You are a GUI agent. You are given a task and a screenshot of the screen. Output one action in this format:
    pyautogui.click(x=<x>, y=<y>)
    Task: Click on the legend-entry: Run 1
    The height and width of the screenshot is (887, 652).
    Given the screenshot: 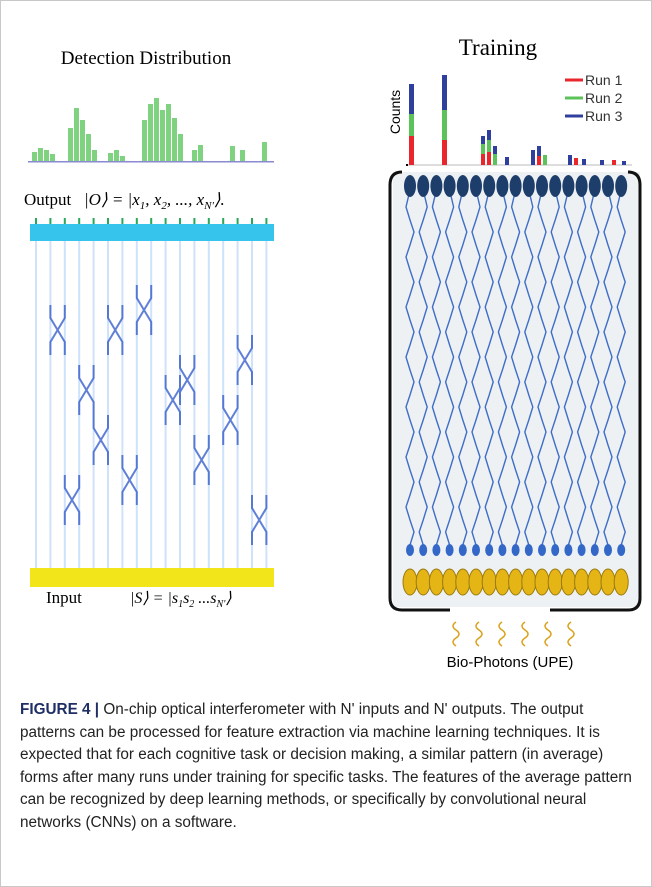 What is the action you would take?
    pyautogui.click(x=604, y=80)
    